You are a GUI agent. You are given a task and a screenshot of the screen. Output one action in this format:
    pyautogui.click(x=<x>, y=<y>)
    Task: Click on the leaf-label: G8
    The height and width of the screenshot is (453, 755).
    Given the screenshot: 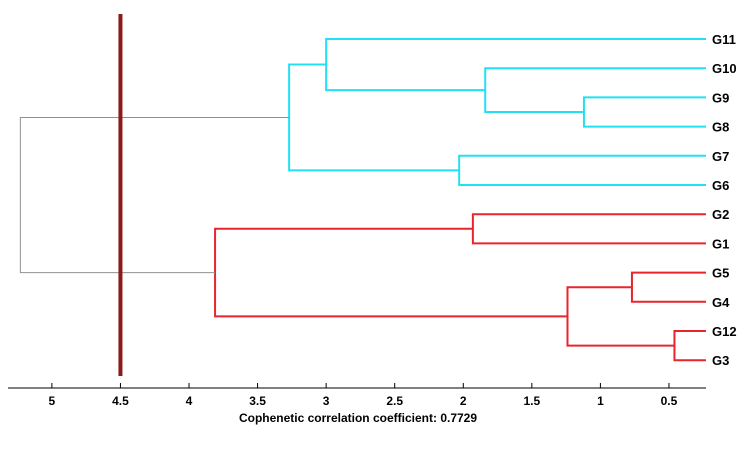 What is the action you would take?
    pyautogui.click(x=720, y=127)
    